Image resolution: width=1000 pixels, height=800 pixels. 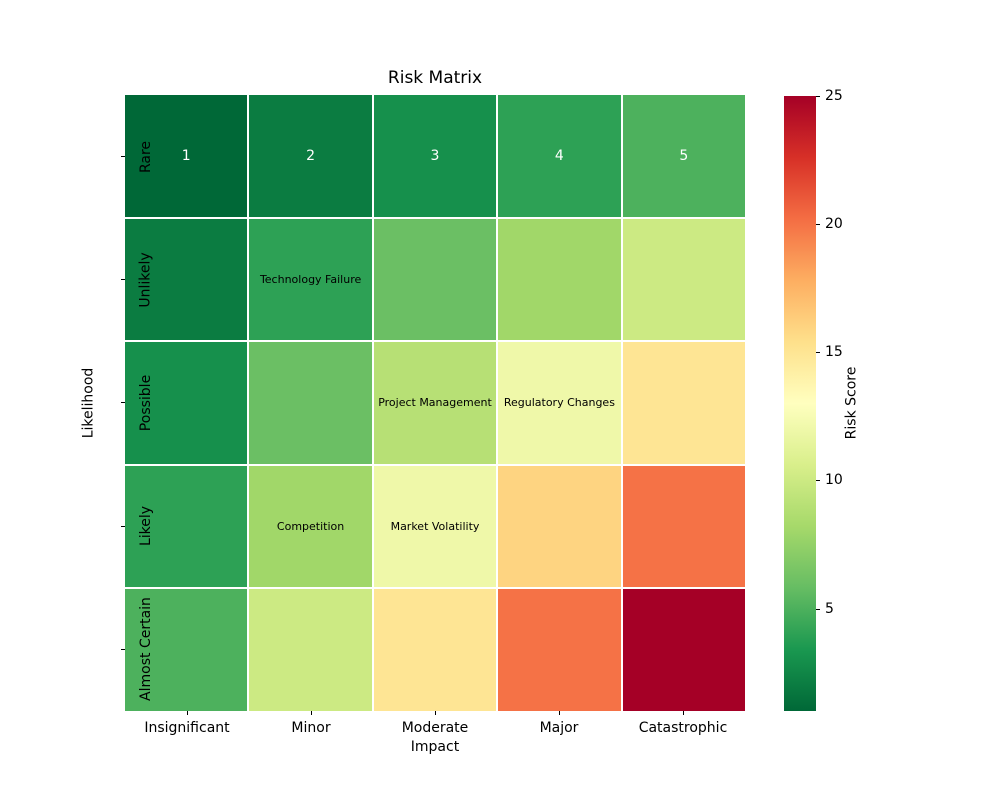 I want to click on chart-title: Risk Matrix, so click(x=435, y=78).